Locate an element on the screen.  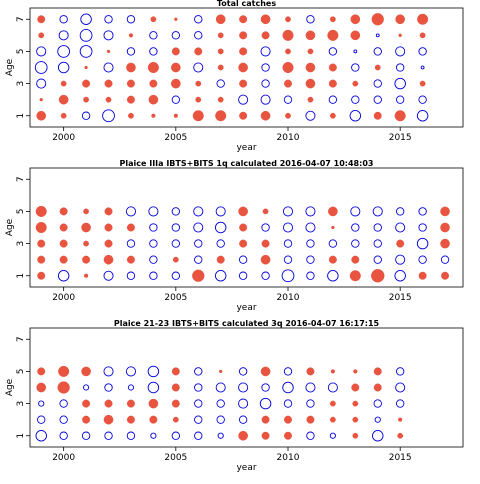
x-tick-label: 2015 is located at coordinates (400, 138).